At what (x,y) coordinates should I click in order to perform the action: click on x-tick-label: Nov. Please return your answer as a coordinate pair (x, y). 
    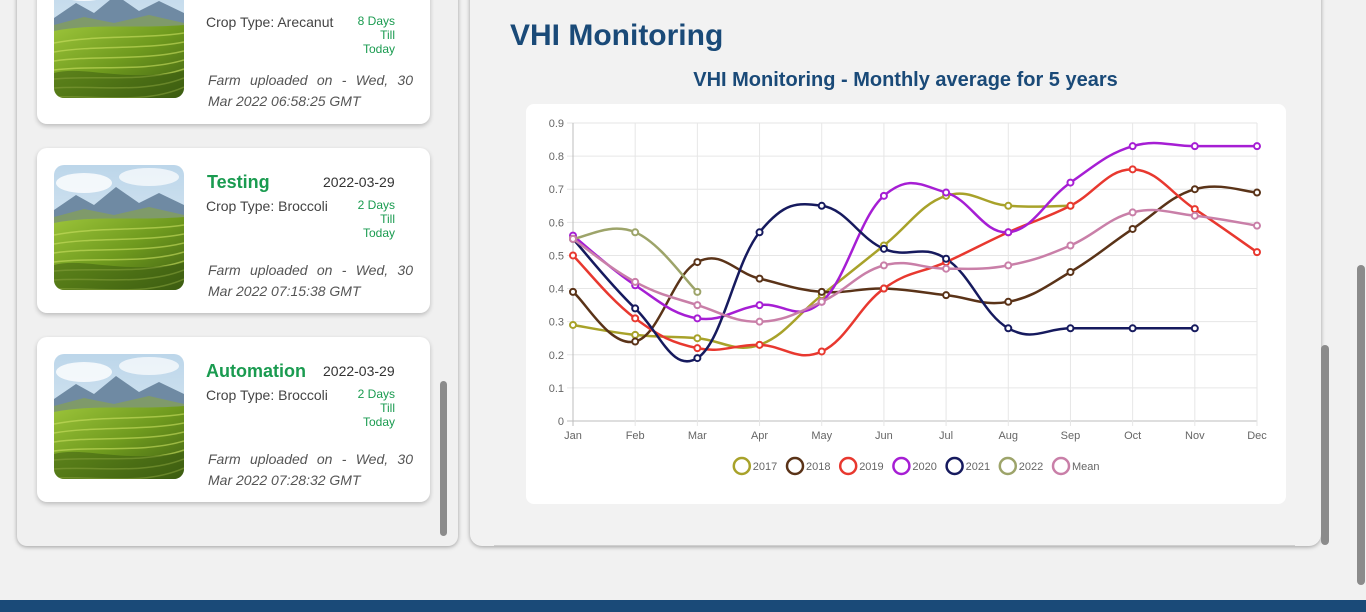
    Looking at the image, I should click on (1195, 436).